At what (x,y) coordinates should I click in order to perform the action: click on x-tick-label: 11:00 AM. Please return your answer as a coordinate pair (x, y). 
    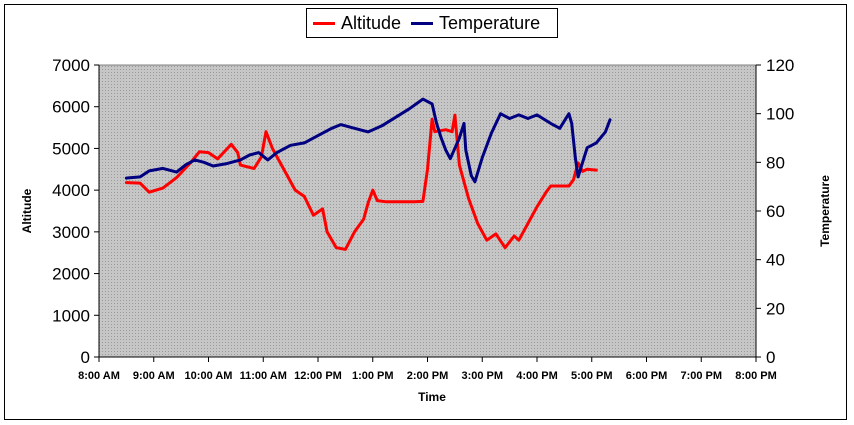
    Looking at the image, I should click on (263, 376).